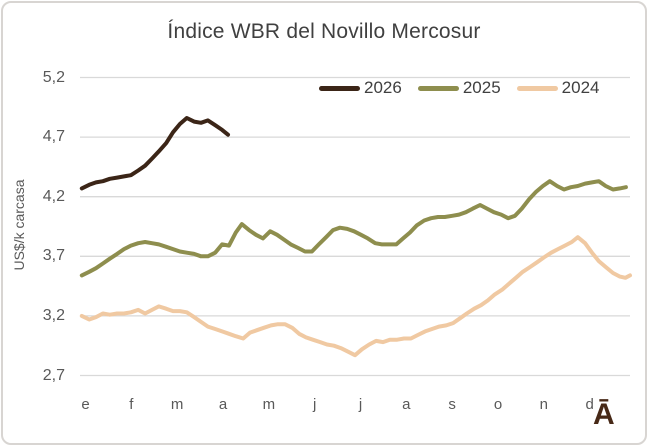 The width and height of the screenshot is (648, 446). What do you see at coordinates (383, 87) in the screenshot?
I see `legend-label-2026: 2026` at bounding box center [383, 87].